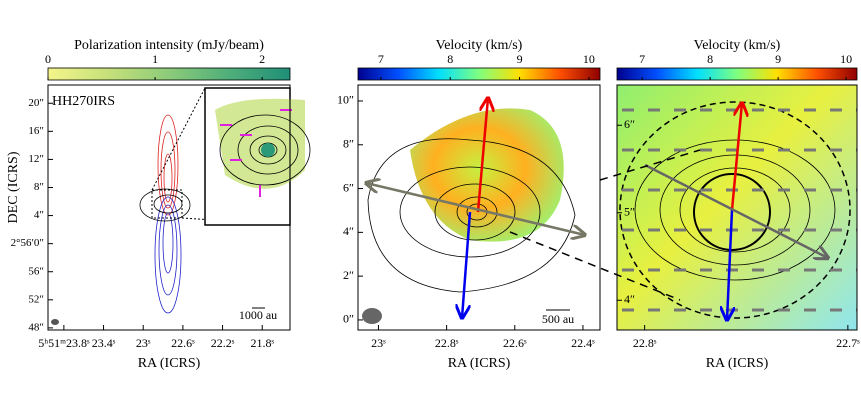  I want to click on colorbar-label: Polarization intensity (mJy/beam), so click(169, 45).